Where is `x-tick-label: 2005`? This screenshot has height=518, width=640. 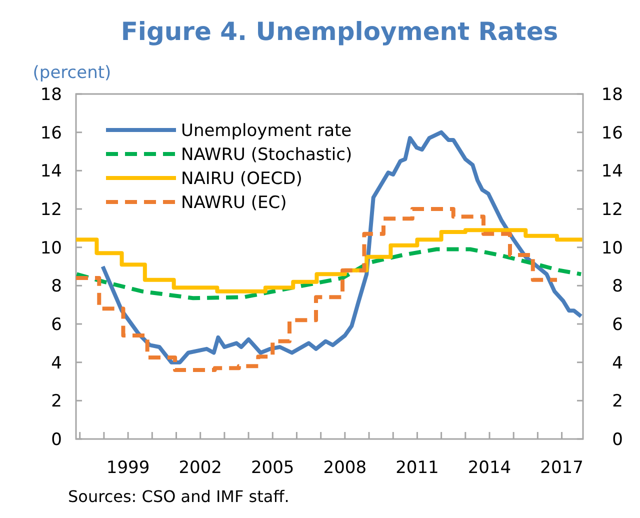
x-tick-label: 2005 is located at coordinates (272, 468).